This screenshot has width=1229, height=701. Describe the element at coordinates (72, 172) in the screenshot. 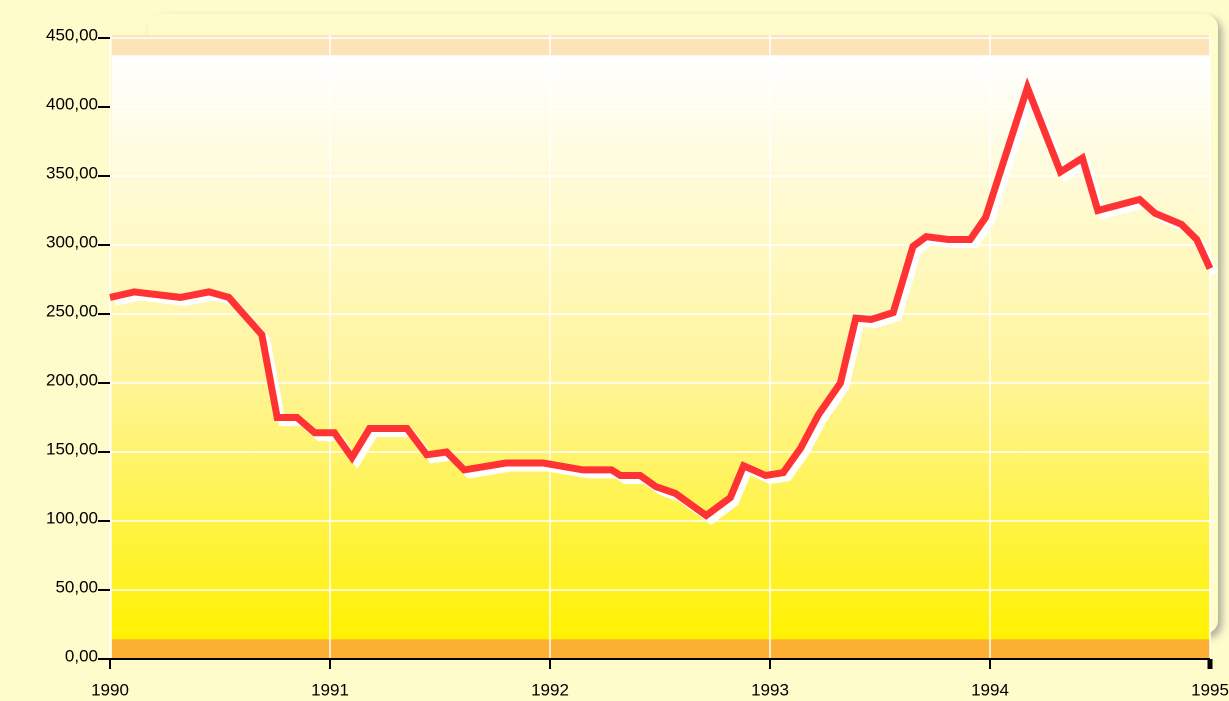

I see `y-tick-label: 350,00` at that location.